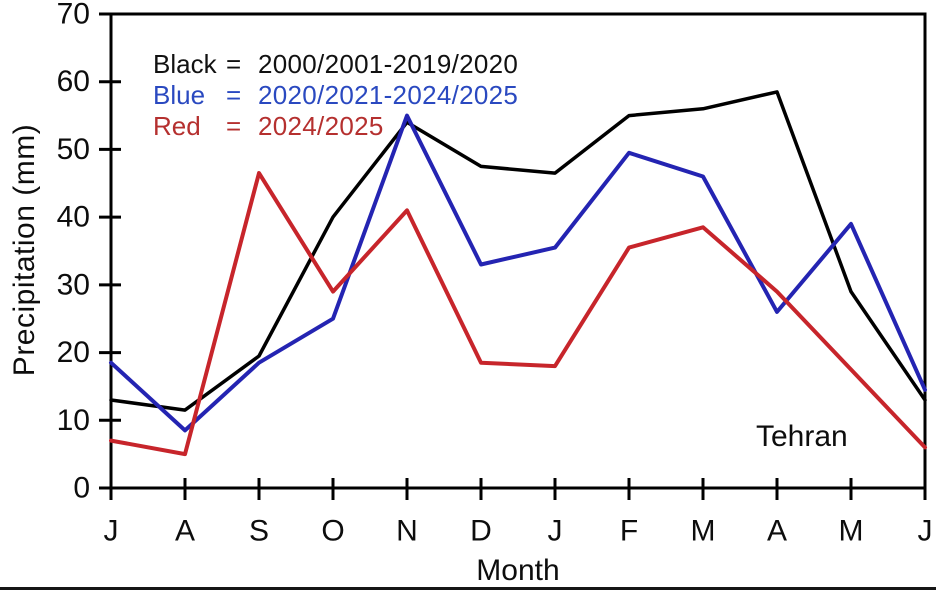 The height and width of the screenshot is (590, 936). Describe the element at coordinates (73, 352) in the screenshot. I see `y-tick-label: 20` at that location.